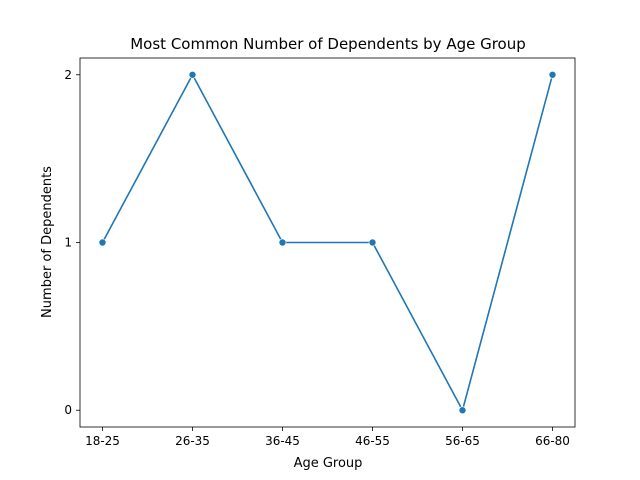 This screenshot has width=640, height=480. I want to click on y-tick-label: 1, so click(68, 243).